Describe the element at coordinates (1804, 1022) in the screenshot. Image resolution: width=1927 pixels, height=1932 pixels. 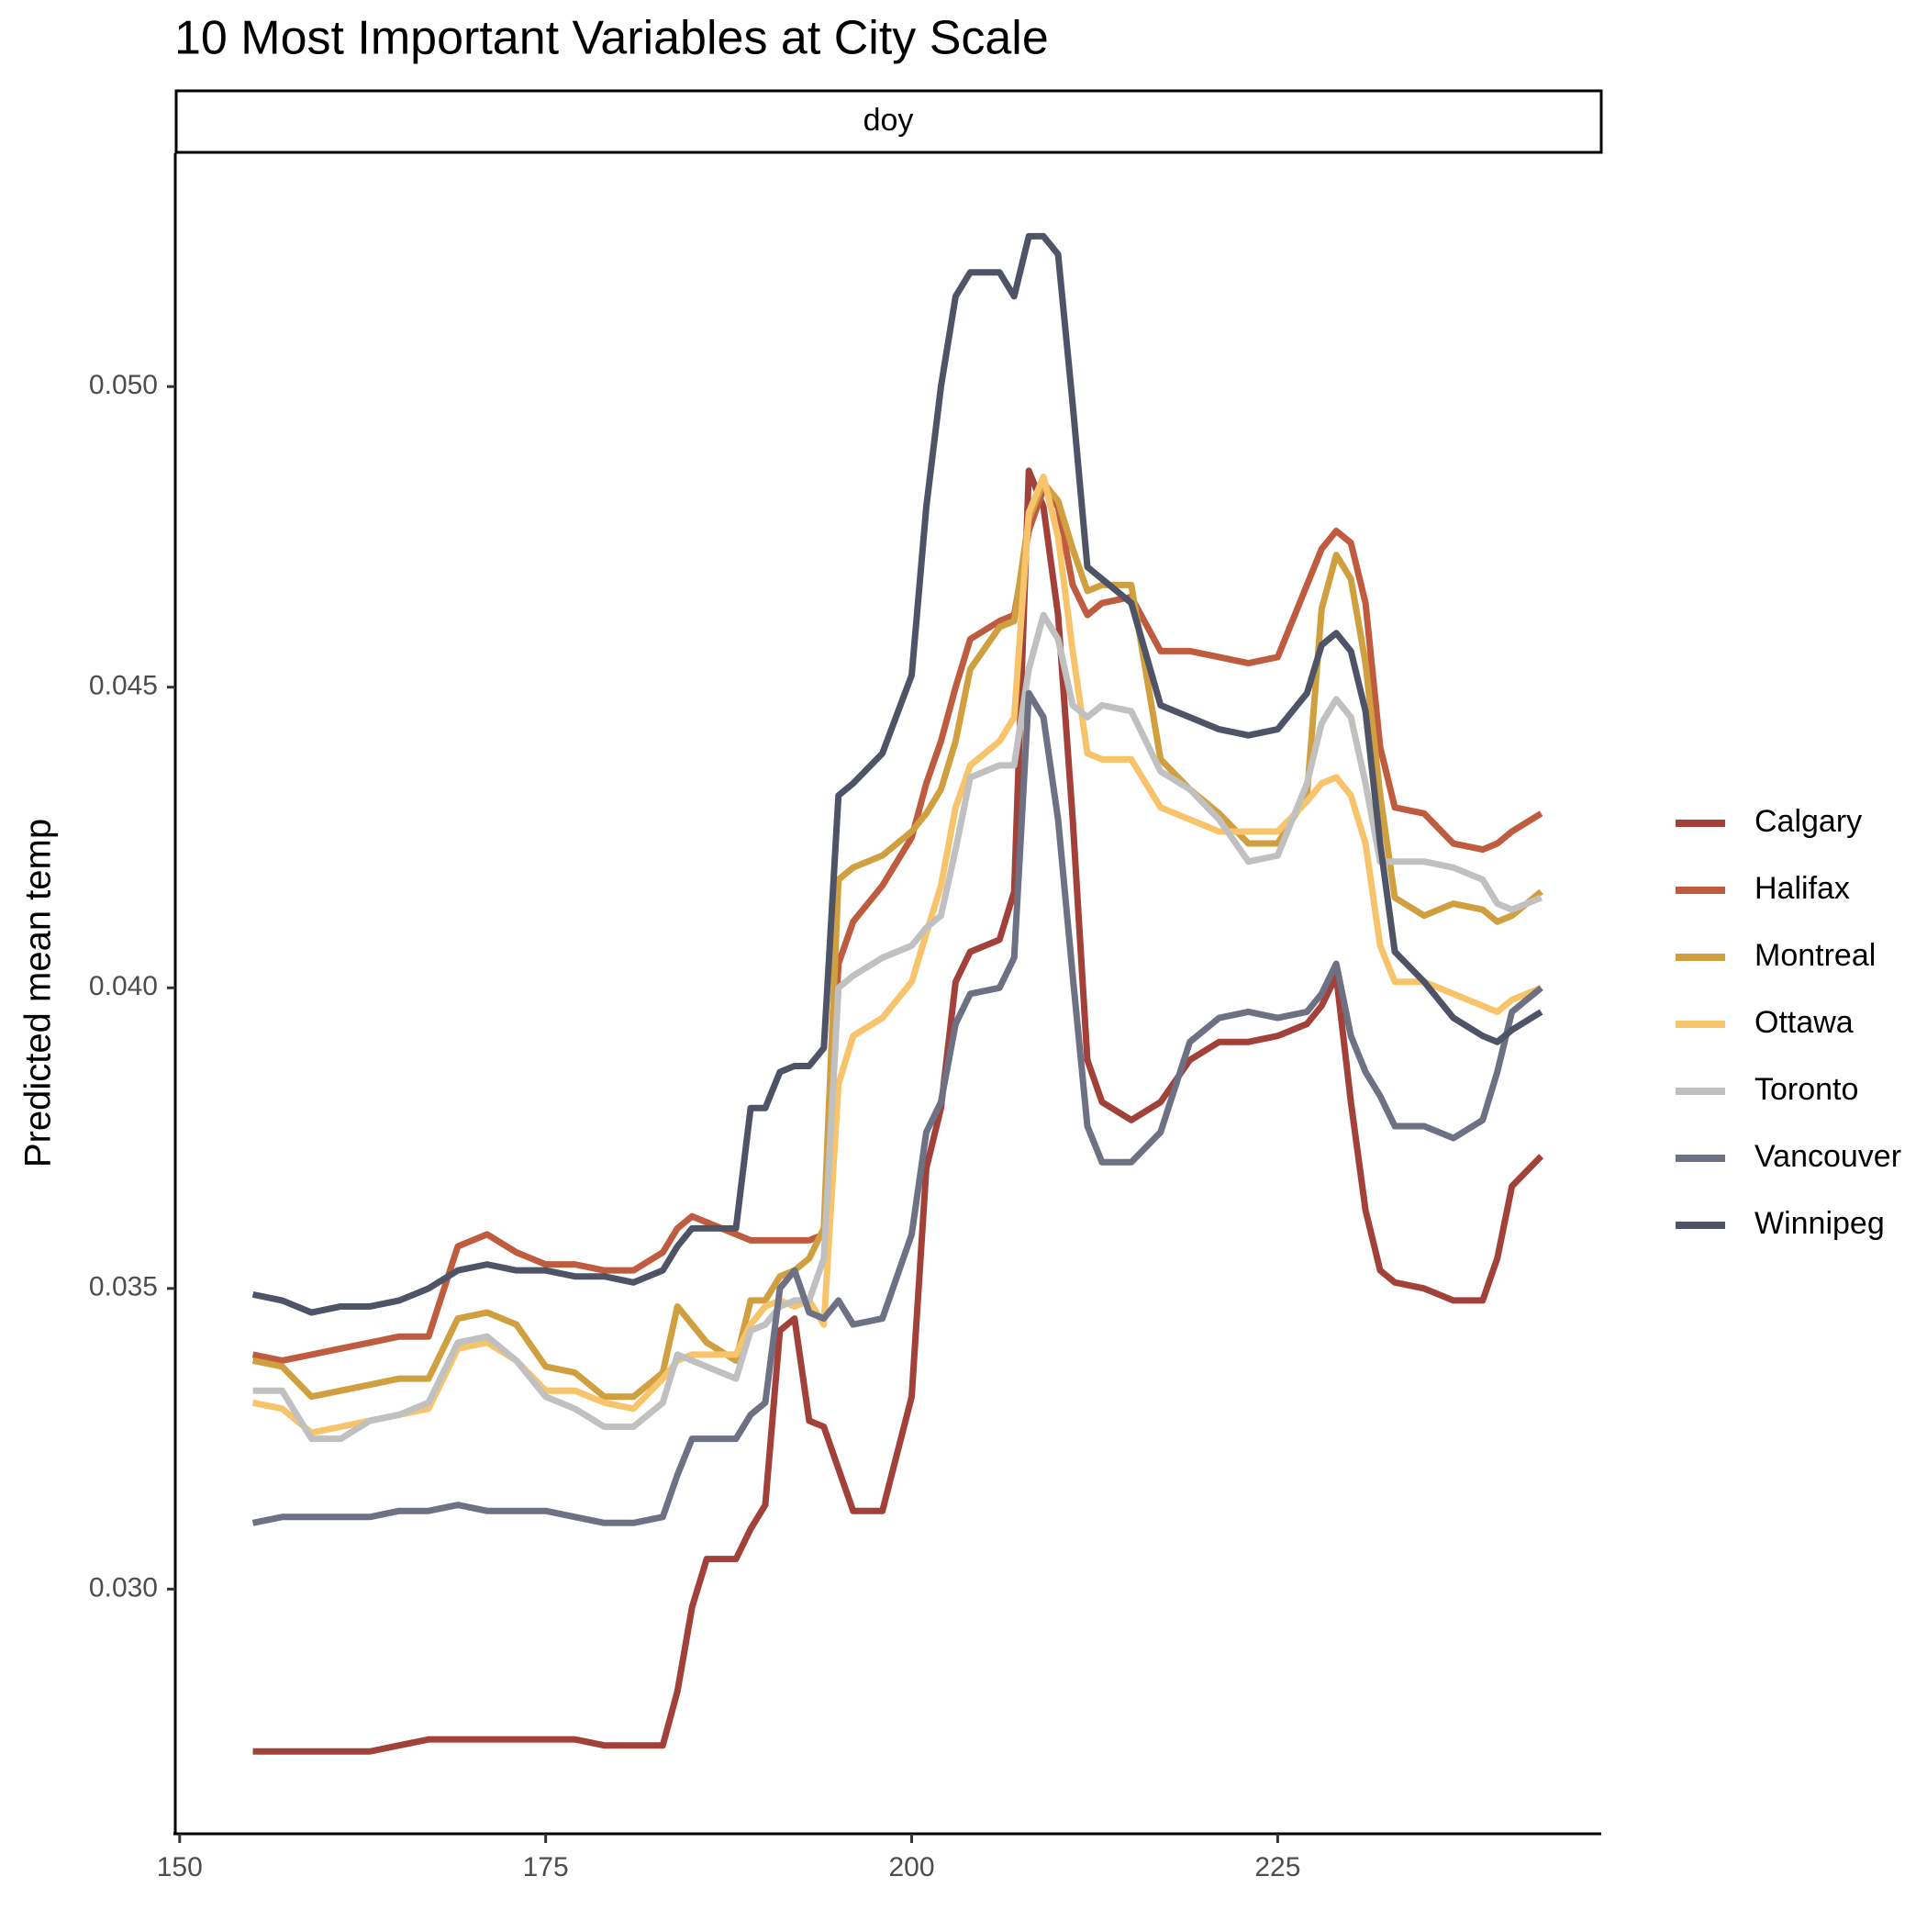
I see `legend-label: Ottawa` at that location.